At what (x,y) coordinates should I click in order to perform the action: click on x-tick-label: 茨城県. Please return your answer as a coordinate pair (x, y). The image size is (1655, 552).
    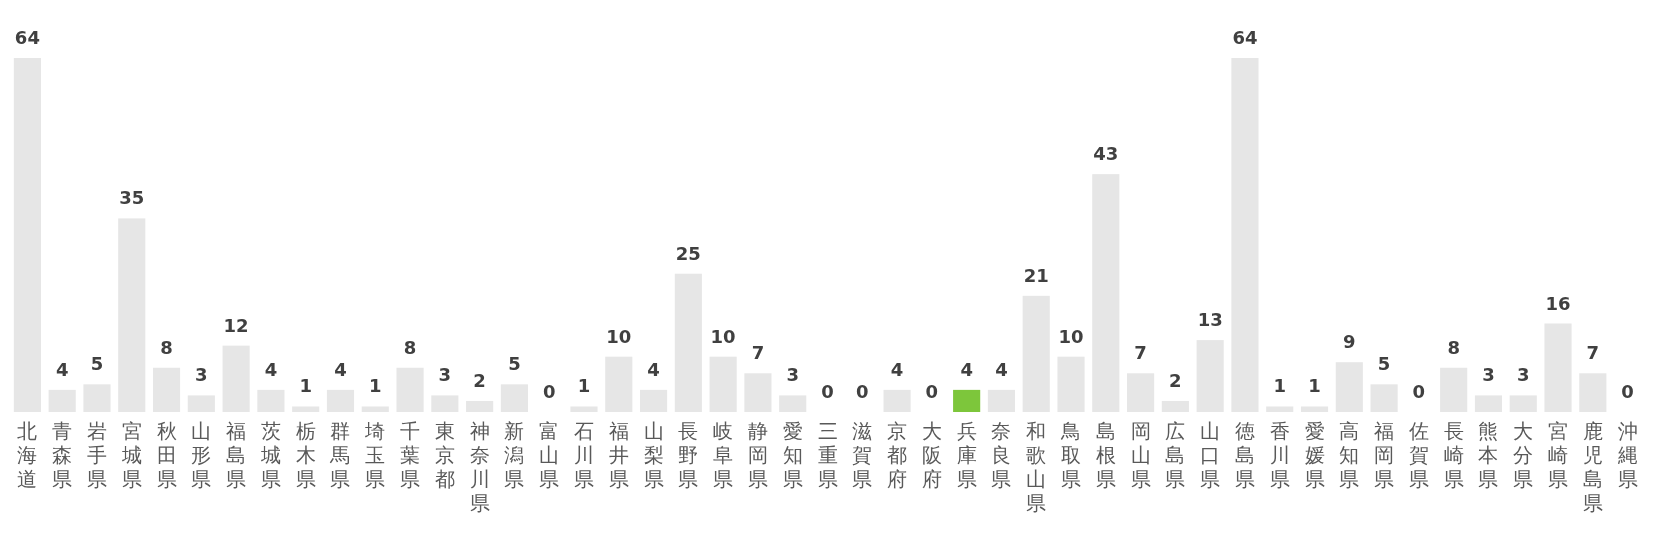
    Looking at the image, I should click on (270, 455).